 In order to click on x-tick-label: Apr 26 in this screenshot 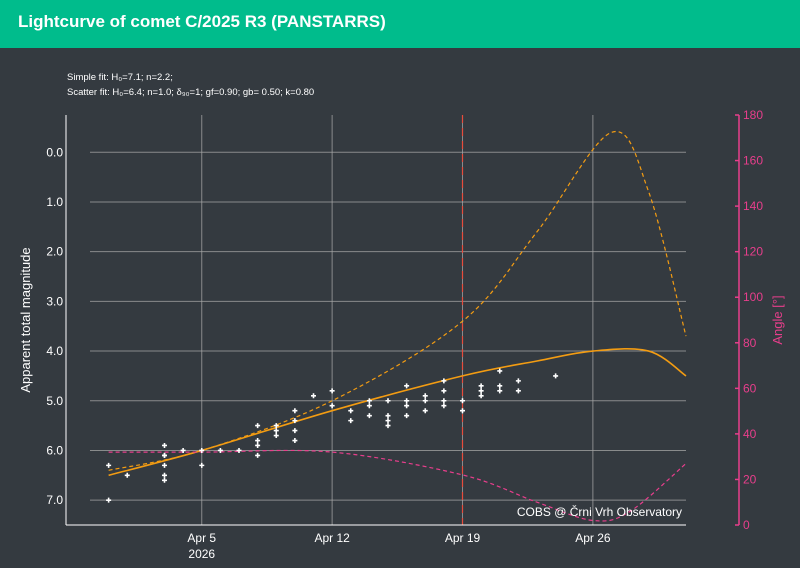, I will do `click(593, 538)`.